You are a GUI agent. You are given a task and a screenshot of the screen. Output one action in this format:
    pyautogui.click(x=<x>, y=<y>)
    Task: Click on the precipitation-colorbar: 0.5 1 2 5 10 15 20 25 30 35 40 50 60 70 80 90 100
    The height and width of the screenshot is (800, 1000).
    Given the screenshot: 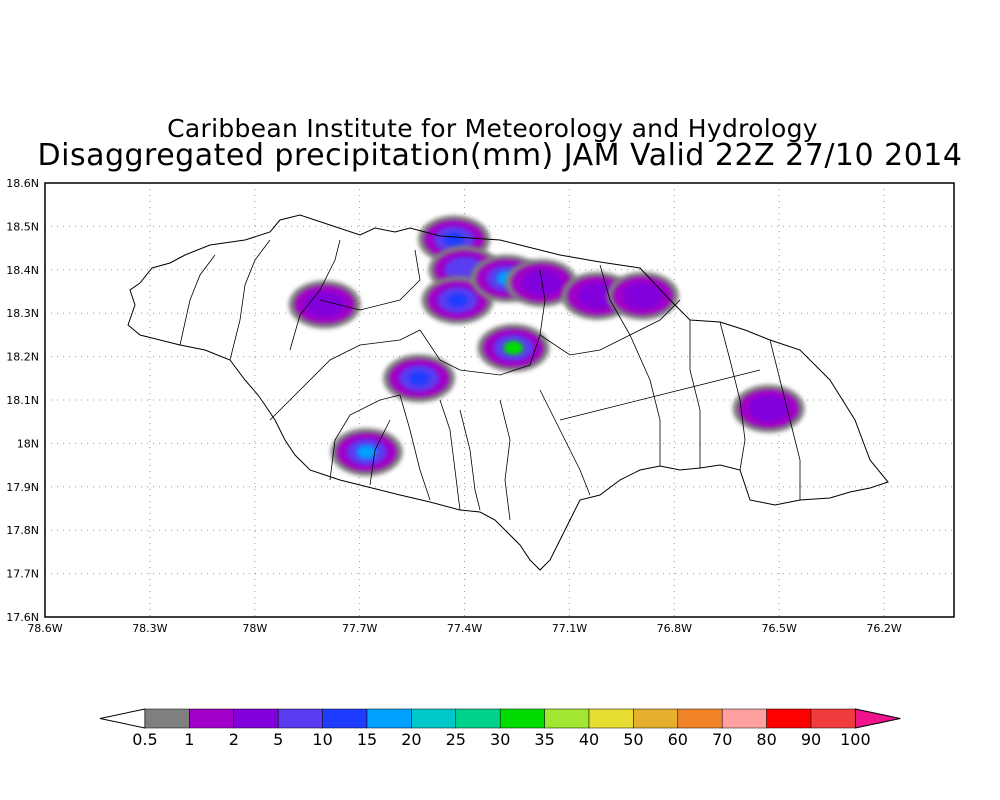 What is the action you would take?
    pyautogui.click(x=500, y=728)
    